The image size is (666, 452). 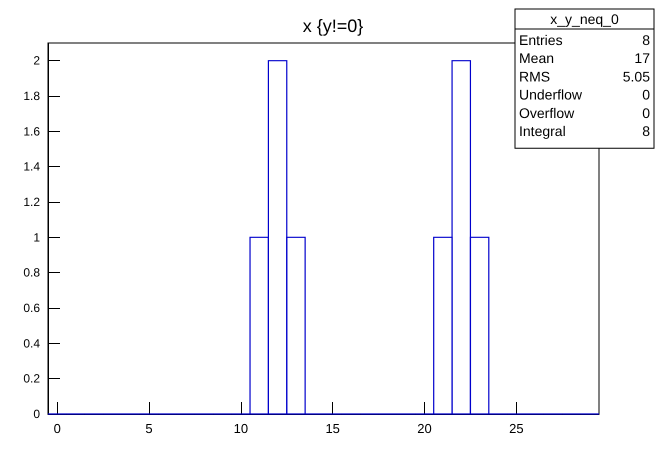 I want to click on y-tick-label: 1, so click(x=36, y=237).